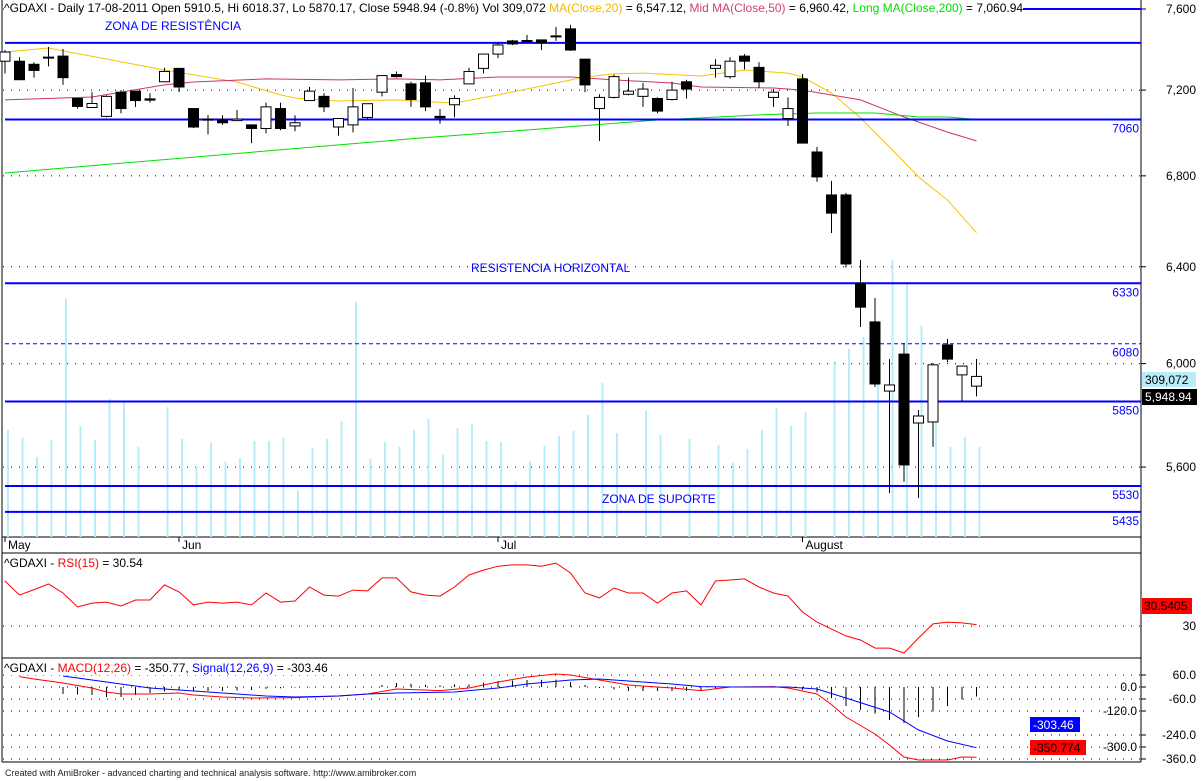  What do you see at coordinates (659, 499) in the screenshot?
I see `annotation-label: ZONA DE SUPORTE` at bounding box center [659, 499].